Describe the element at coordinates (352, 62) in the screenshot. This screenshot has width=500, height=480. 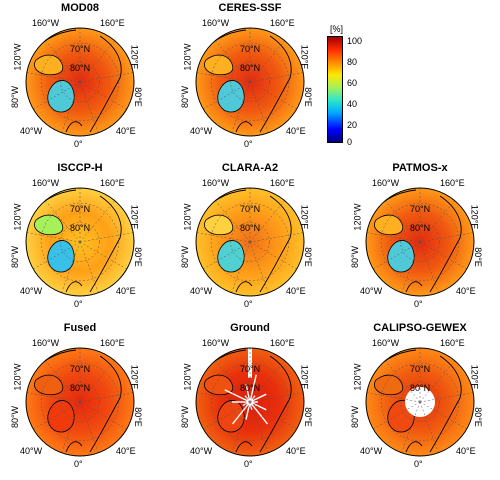
I see `colorbar-tick: 80` at that location.